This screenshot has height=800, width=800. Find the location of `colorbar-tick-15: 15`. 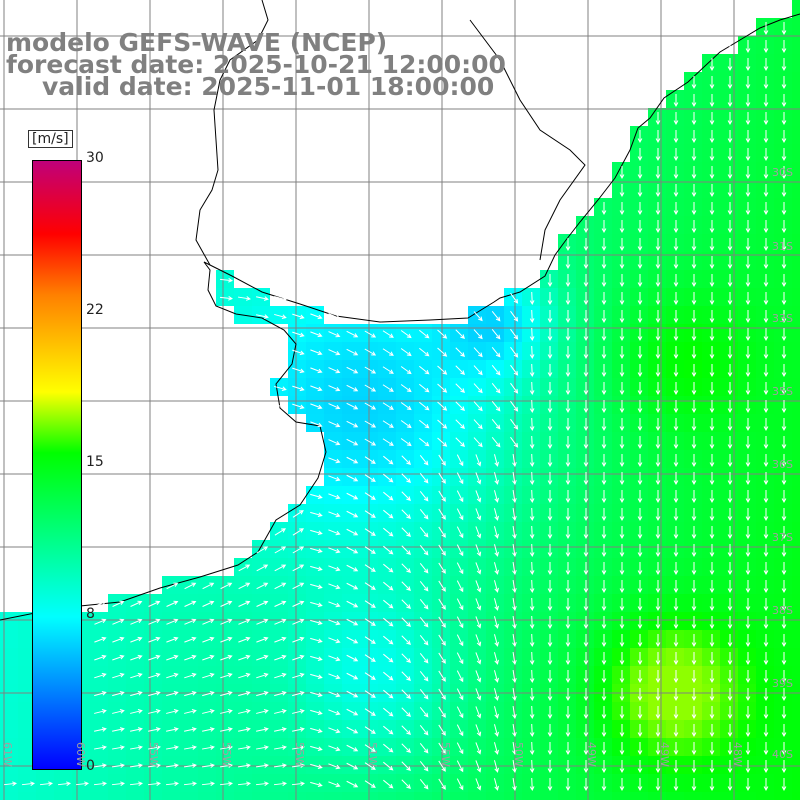

colorbar-tick-15: 15 is located at coordinates (95, 462).